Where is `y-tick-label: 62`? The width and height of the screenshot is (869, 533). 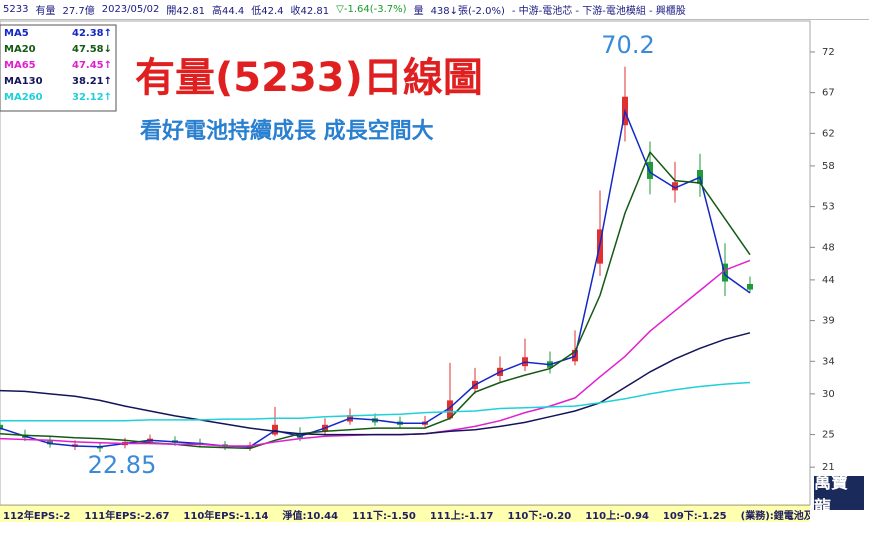
y-tick-label: 62 is located at coordinates (828, 133).